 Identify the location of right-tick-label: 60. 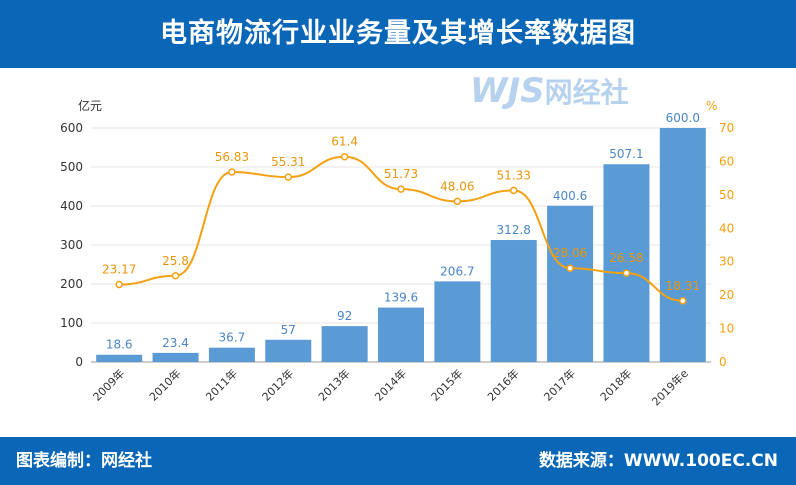
(726, 161).